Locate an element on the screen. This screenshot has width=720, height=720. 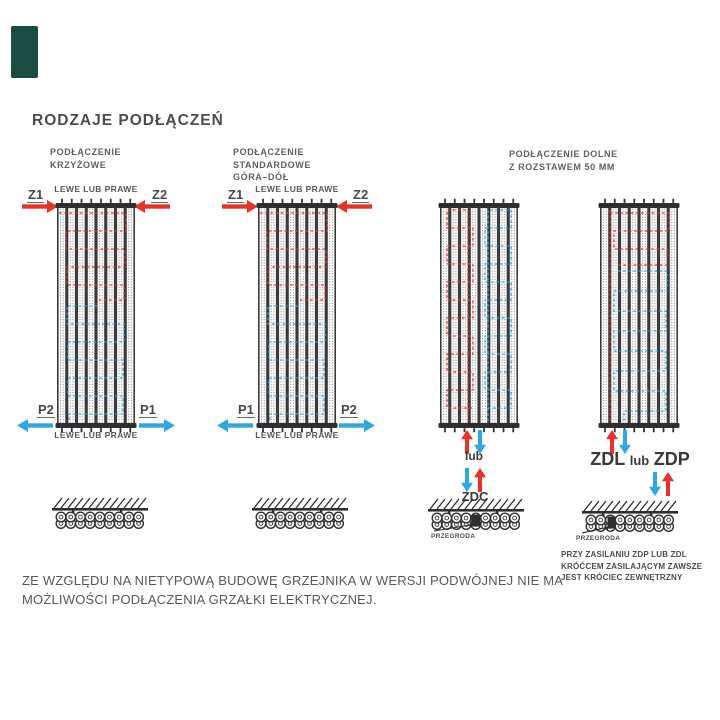
standard-z1-label: Z1 is located at coordinates (236, 195).